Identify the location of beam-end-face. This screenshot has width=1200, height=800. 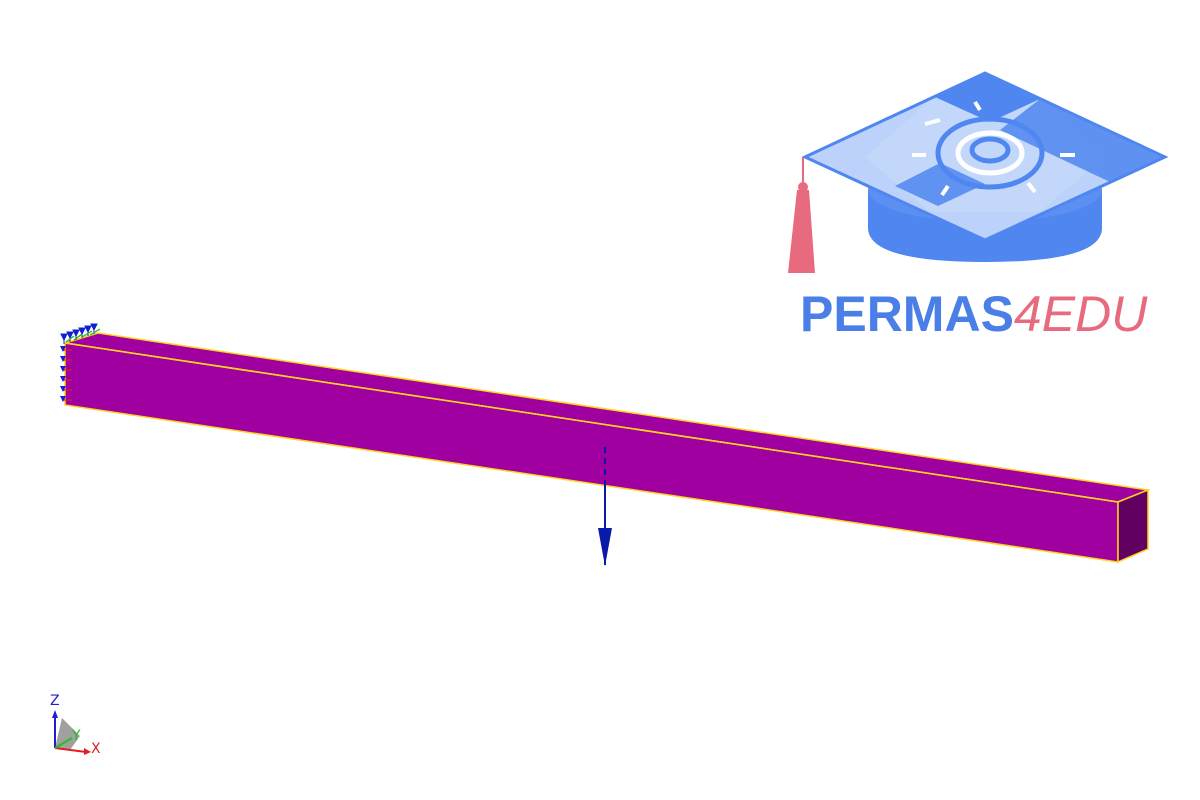
(1133, 526).